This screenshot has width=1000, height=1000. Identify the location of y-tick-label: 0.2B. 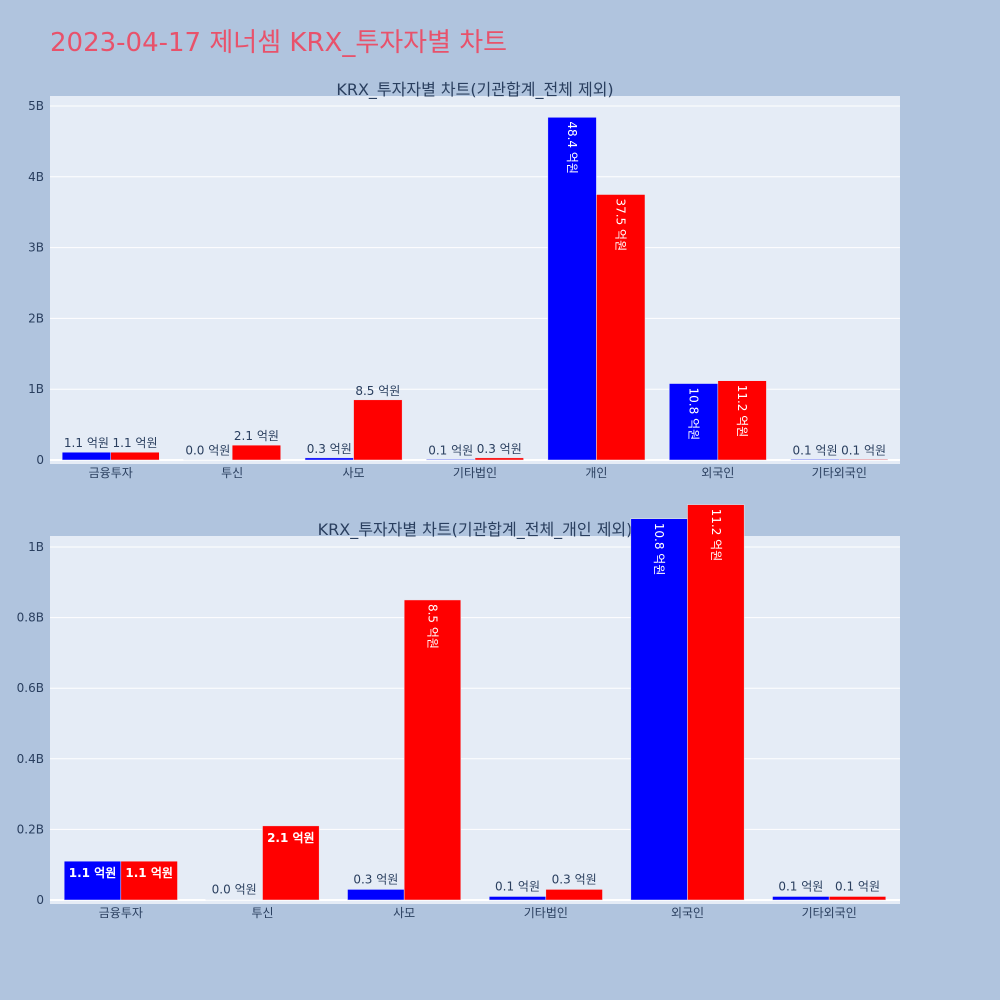
(30, 829).